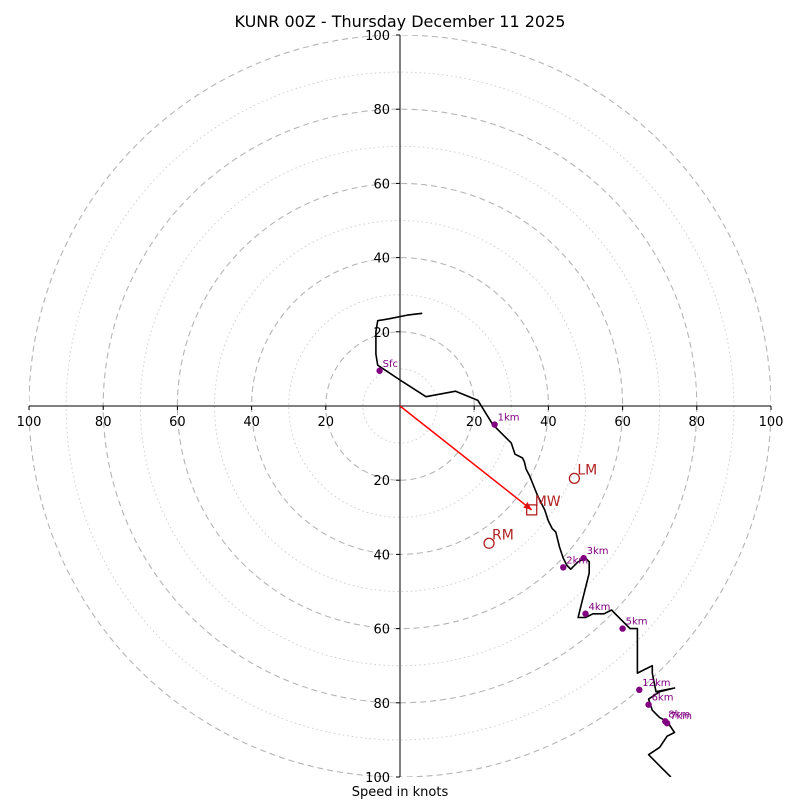  I want to click on mean-wind-vector, so click(466, 458).